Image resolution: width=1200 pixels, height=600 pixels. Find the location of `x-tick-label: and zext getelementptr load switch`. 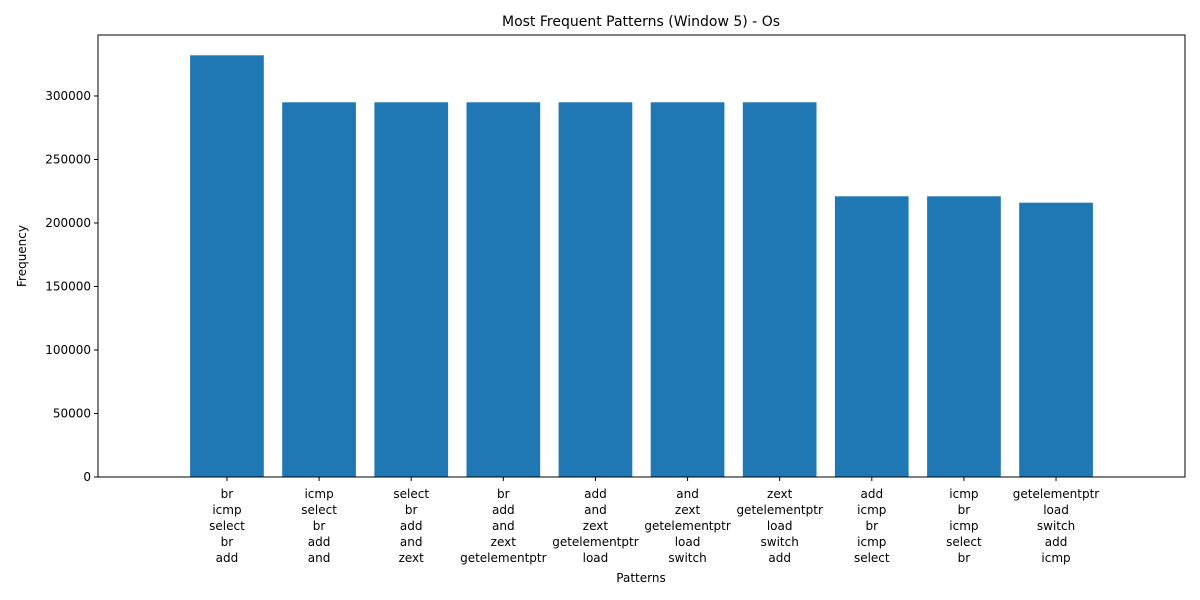

x-tick-label: and zext getelementptr load switch is located at coordinates (687, 526).